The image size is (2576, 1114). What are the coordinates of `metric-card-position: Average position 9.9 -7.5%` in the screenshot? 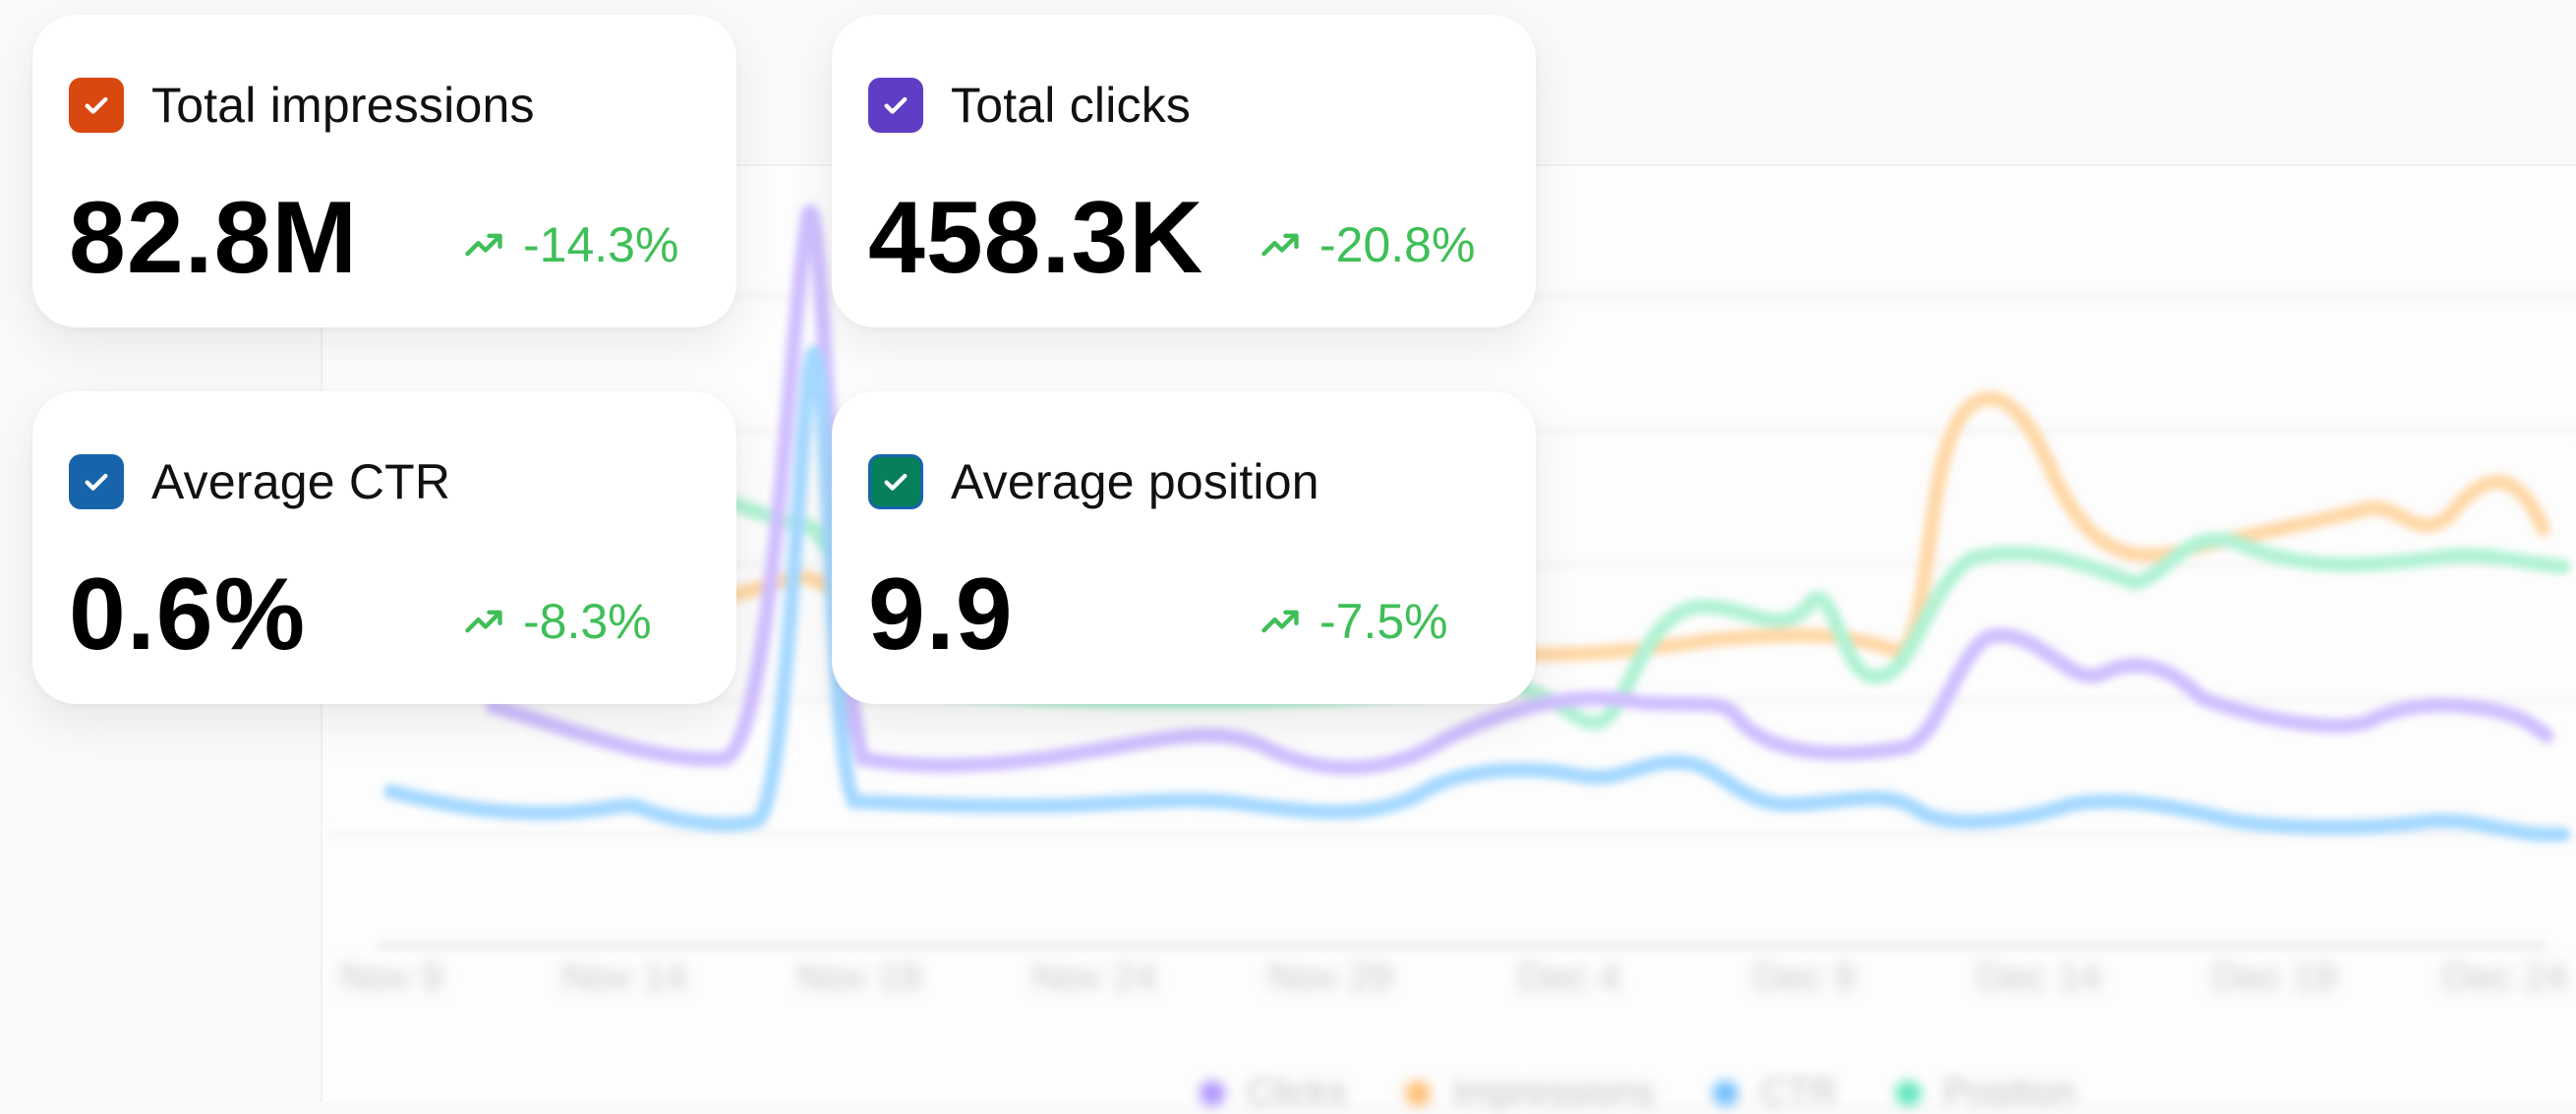 It's located at (1184, 547).